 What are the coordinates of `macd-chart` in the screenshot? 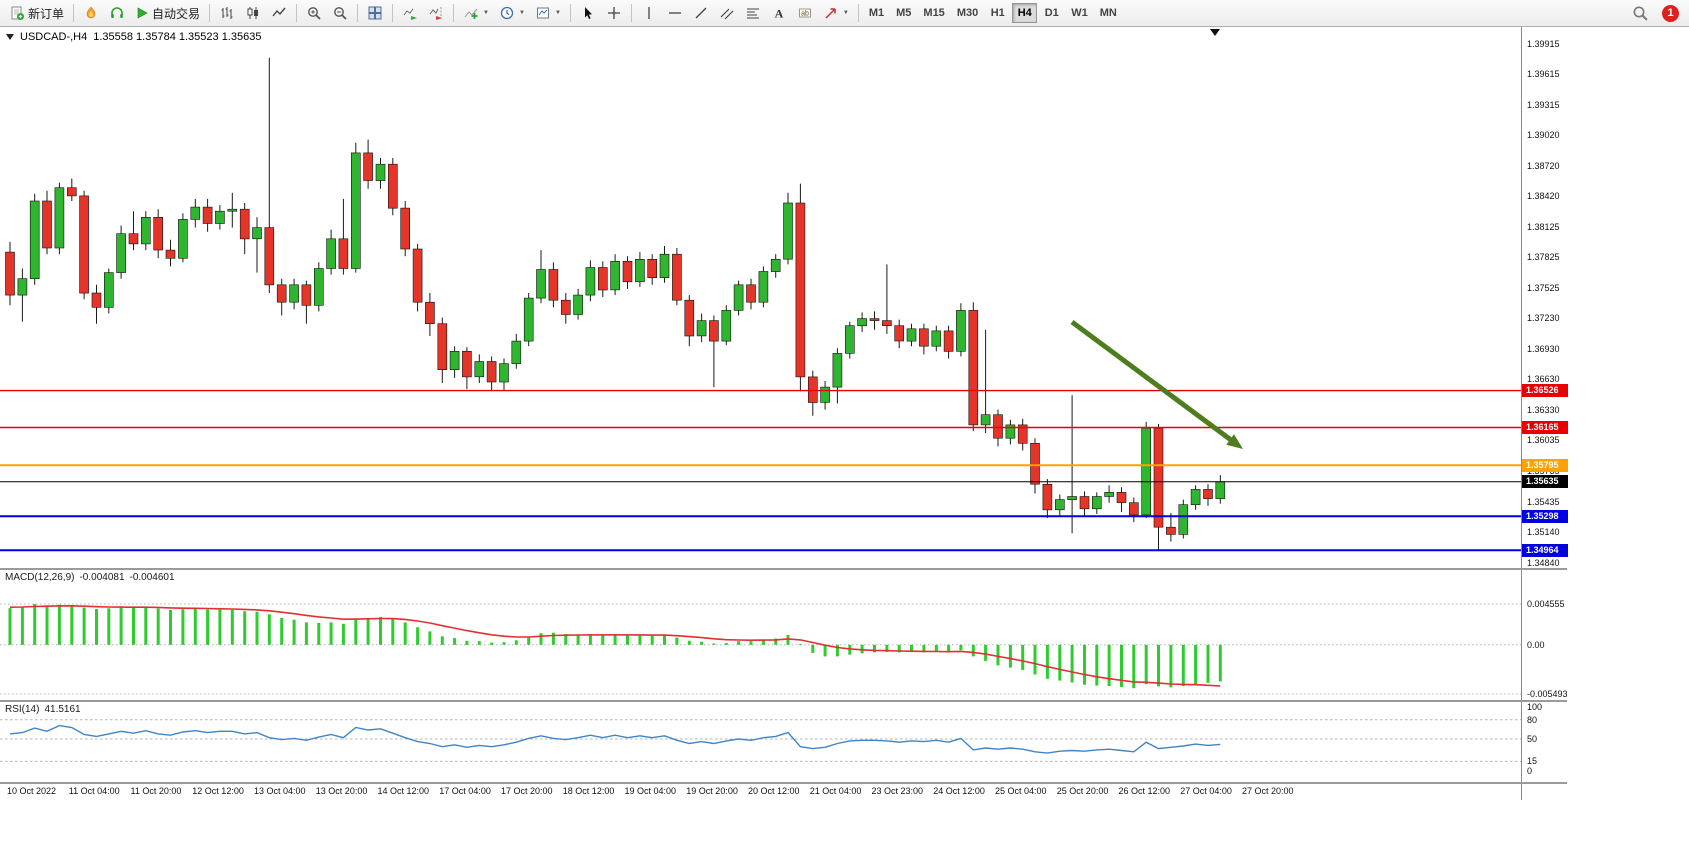 It's located at (760, 635).